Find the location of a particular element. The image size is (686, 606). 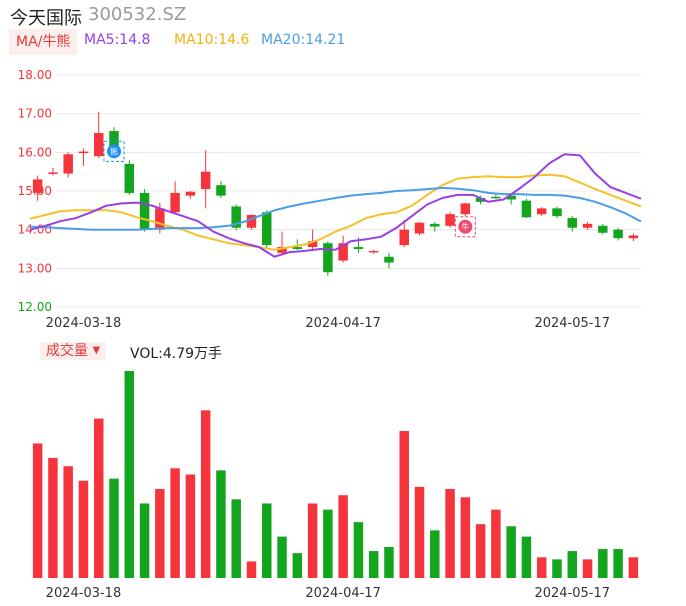

ma20-line is located at coordinates (335, 208).